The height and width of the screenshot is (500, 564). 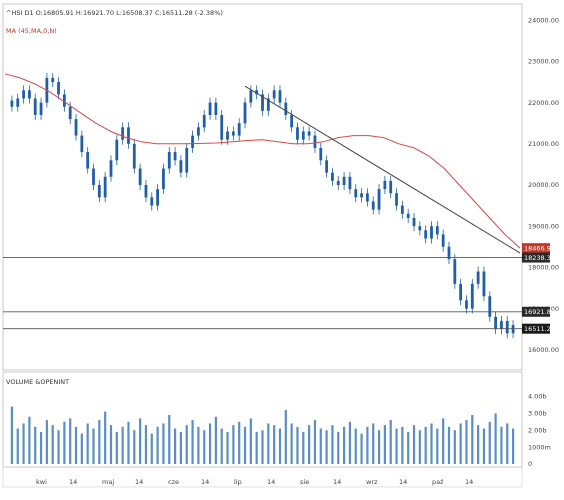 I want to click on price-tick-label: 22000.00, so click(x=543, y=103).